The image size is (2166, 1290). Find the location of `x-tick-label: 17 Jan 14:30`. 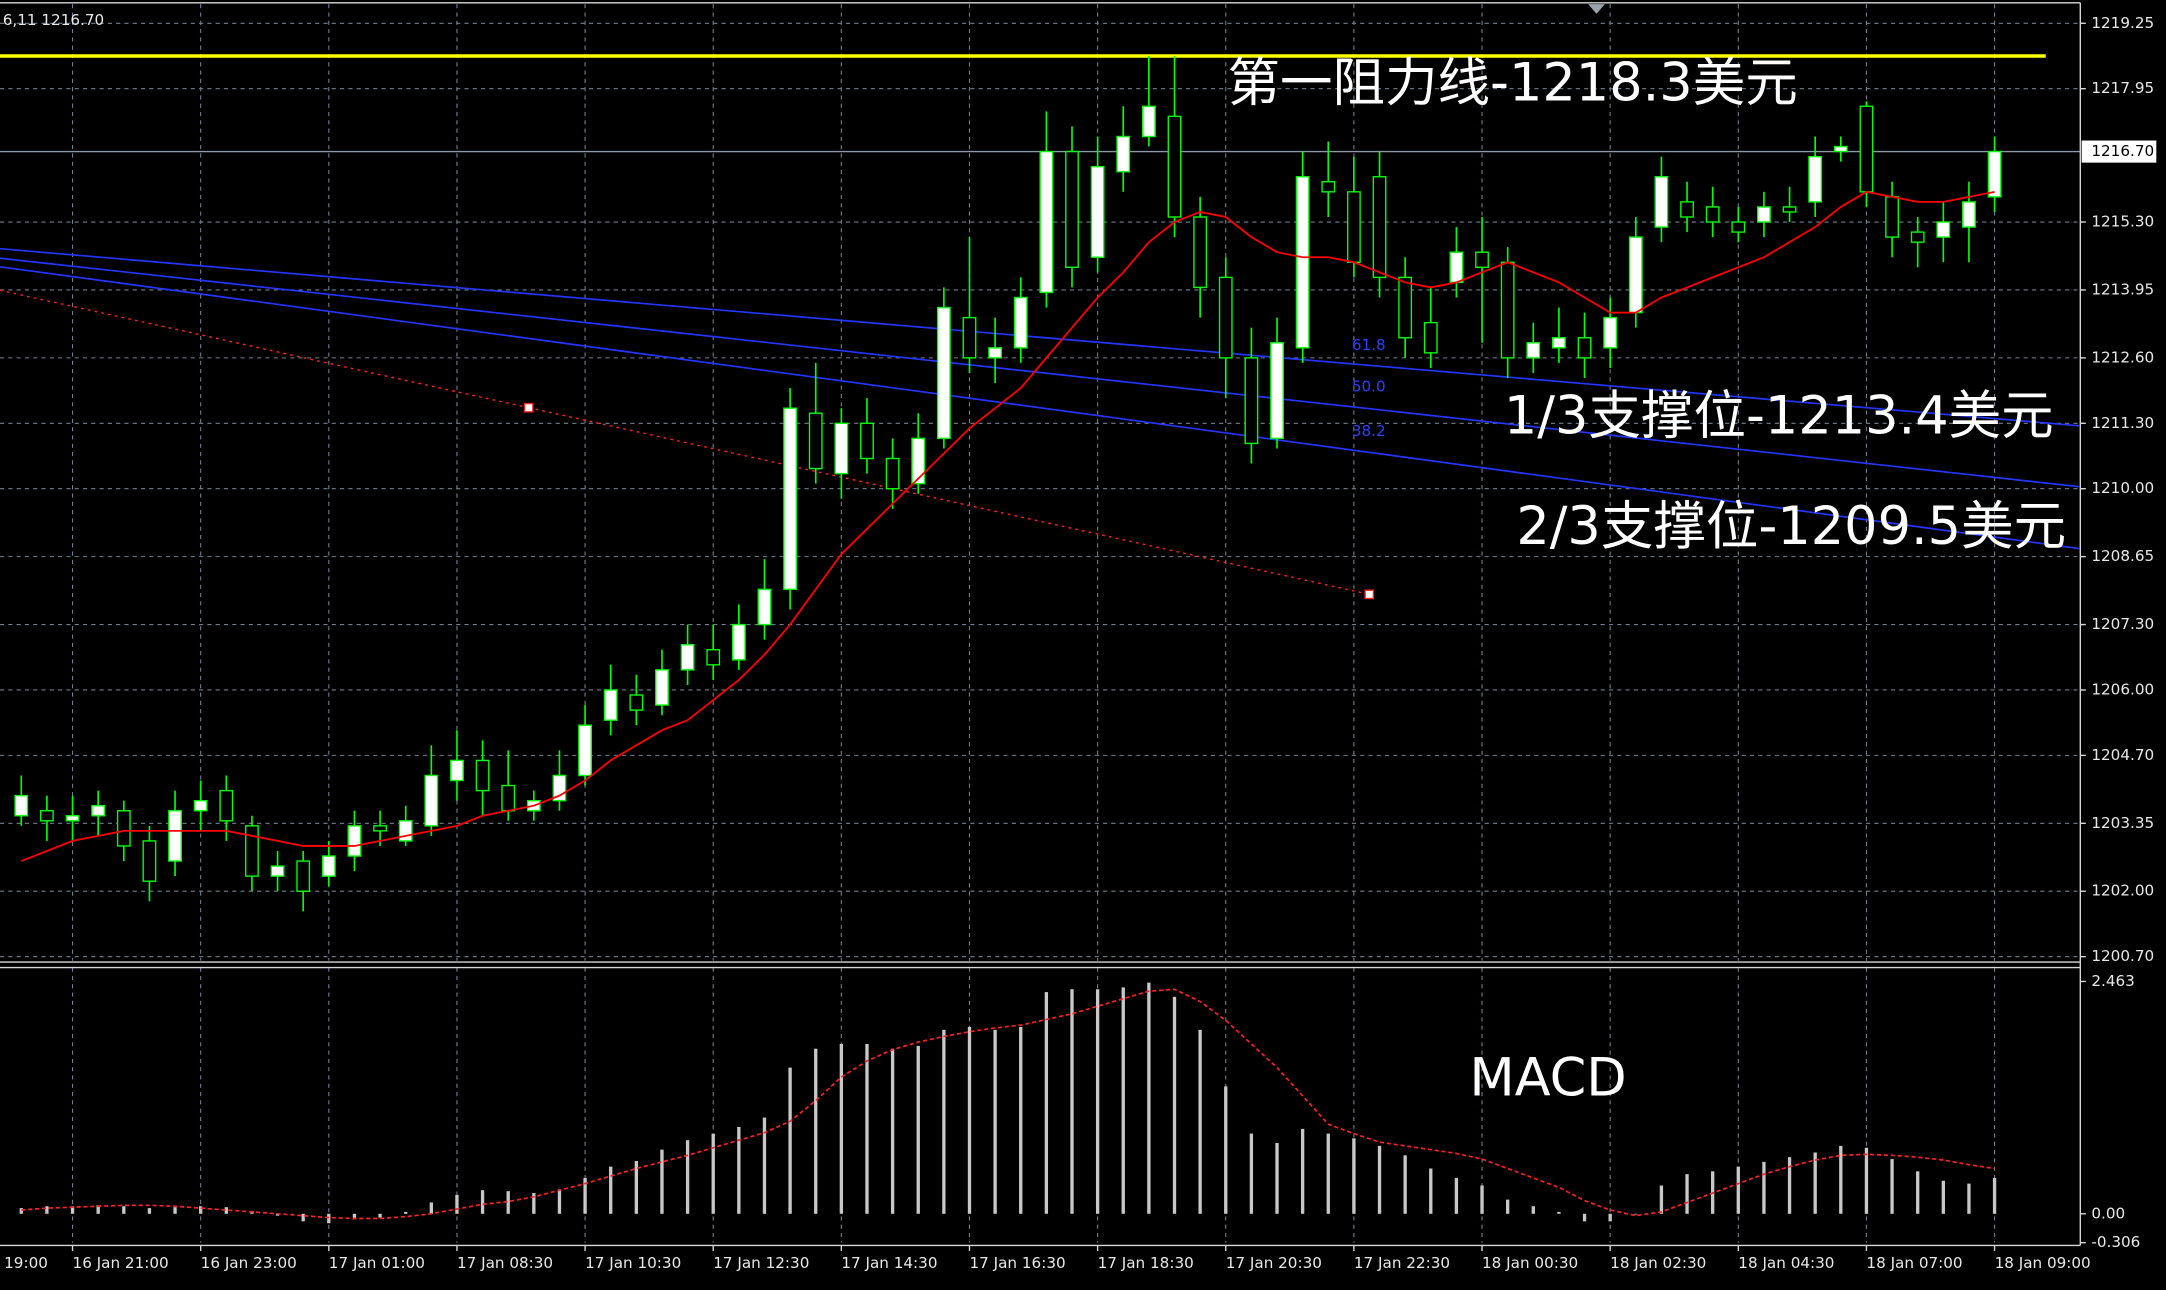

x-tick-label: 17 Jan 14:30 is located at coordinates (889, 1263).